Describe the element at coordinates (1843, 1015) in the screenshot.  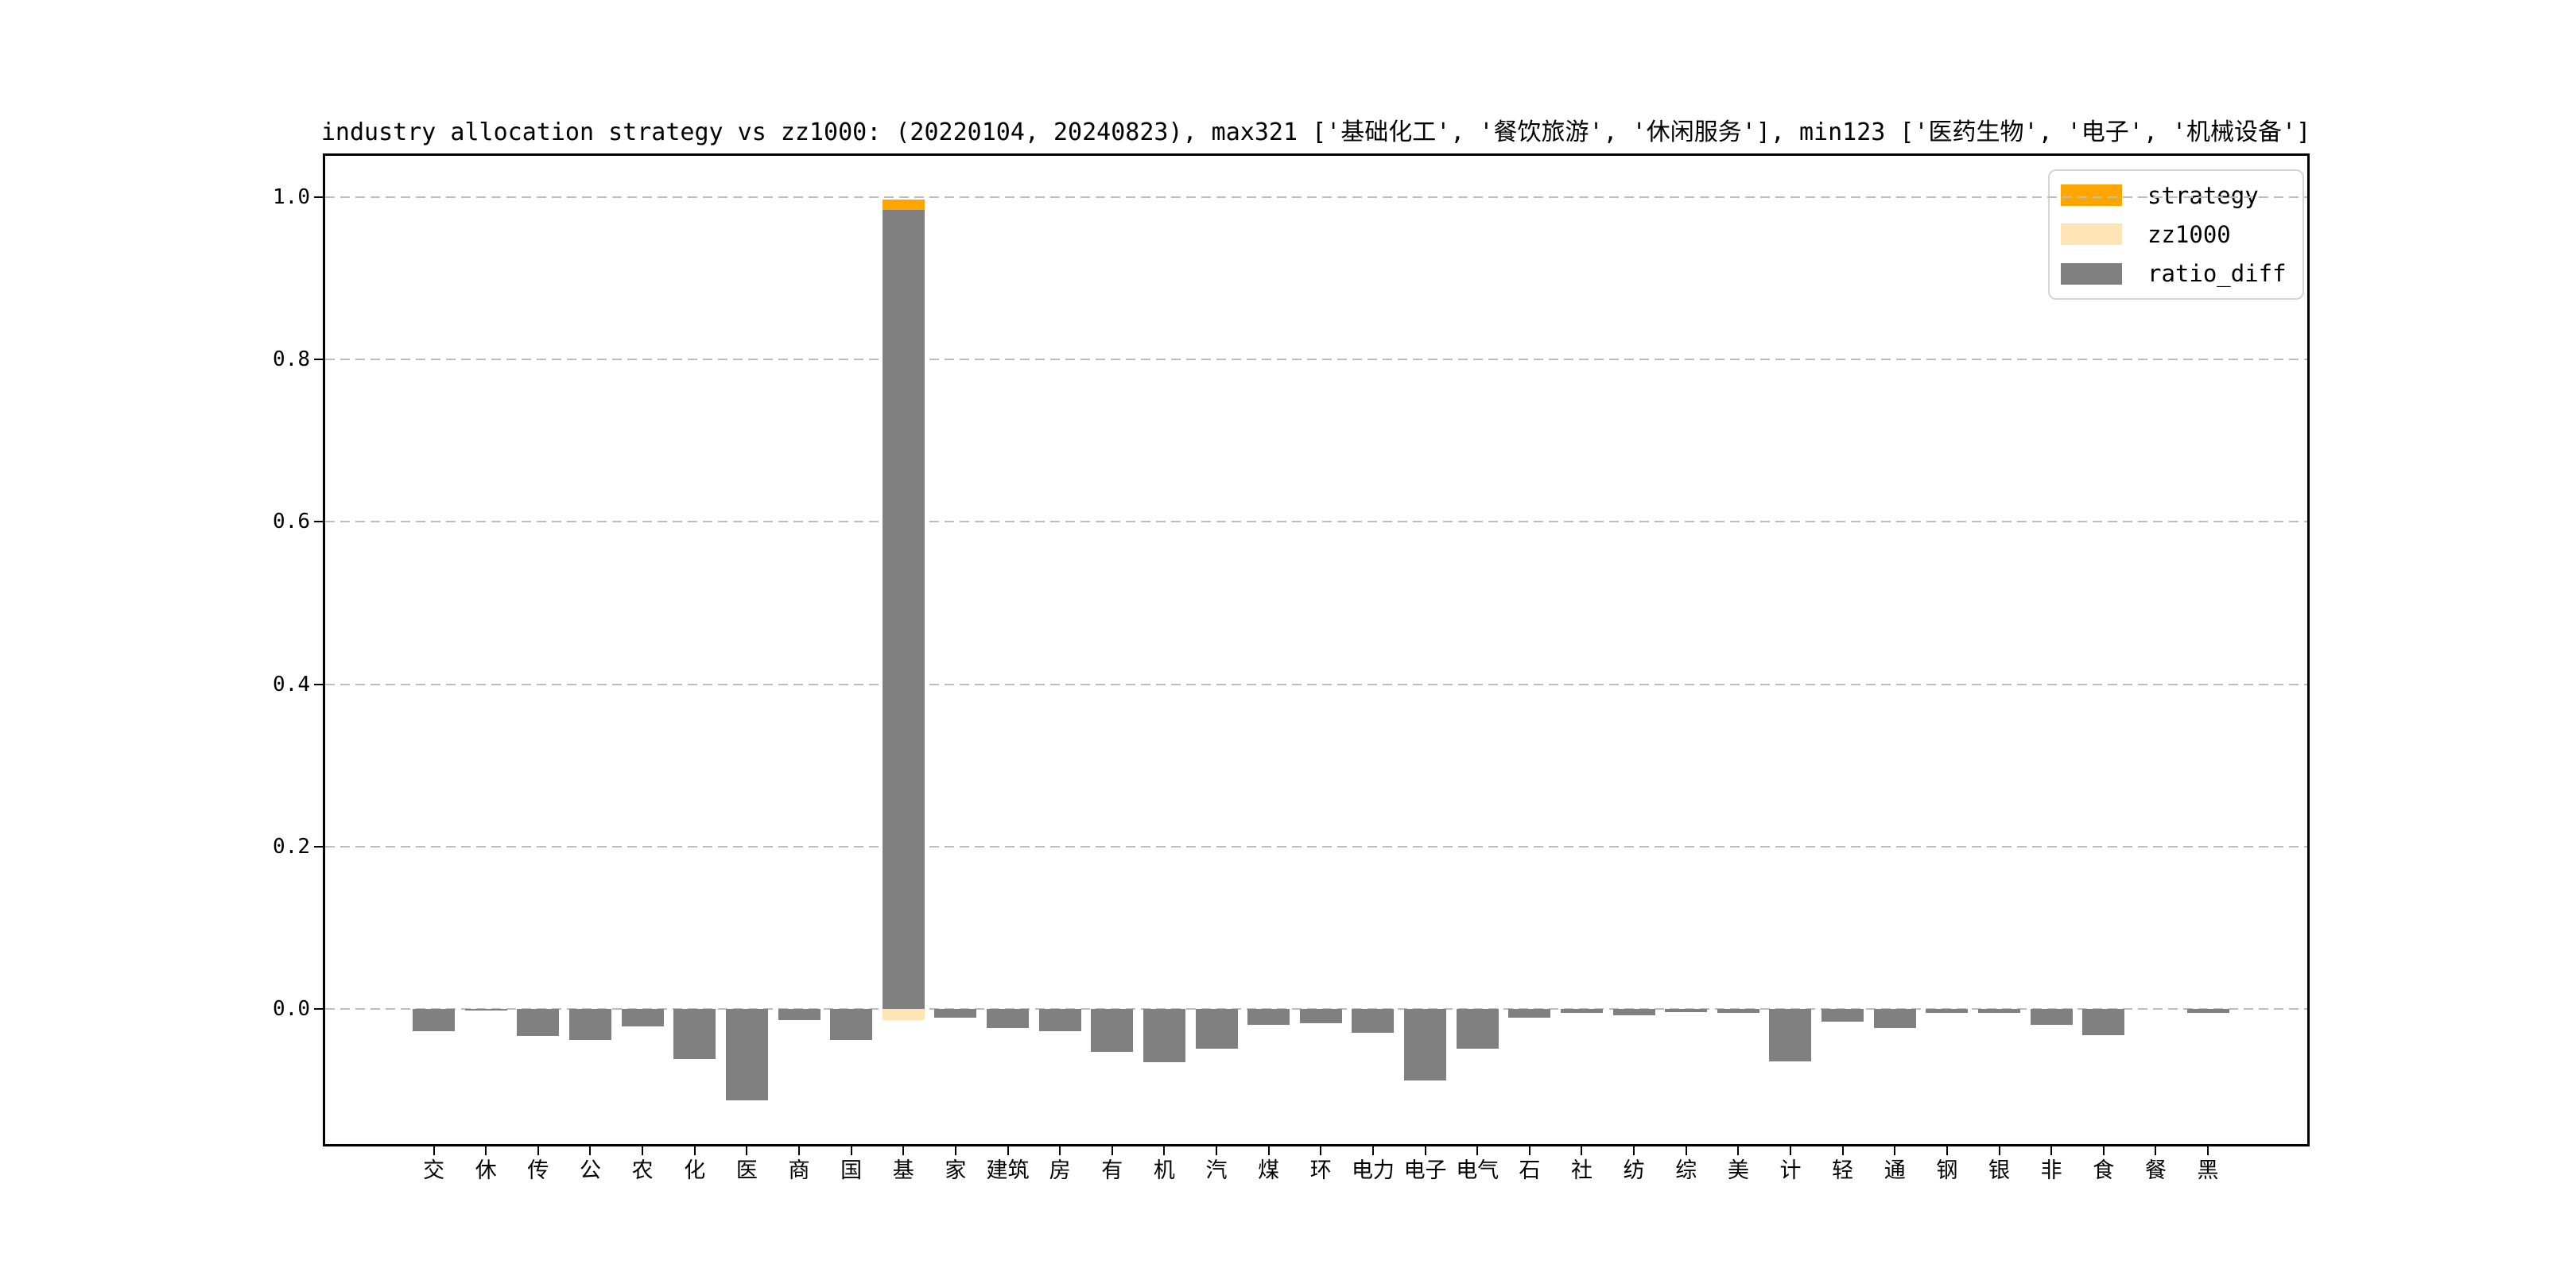
I see `bar-轻-ratio-diff` at that location.